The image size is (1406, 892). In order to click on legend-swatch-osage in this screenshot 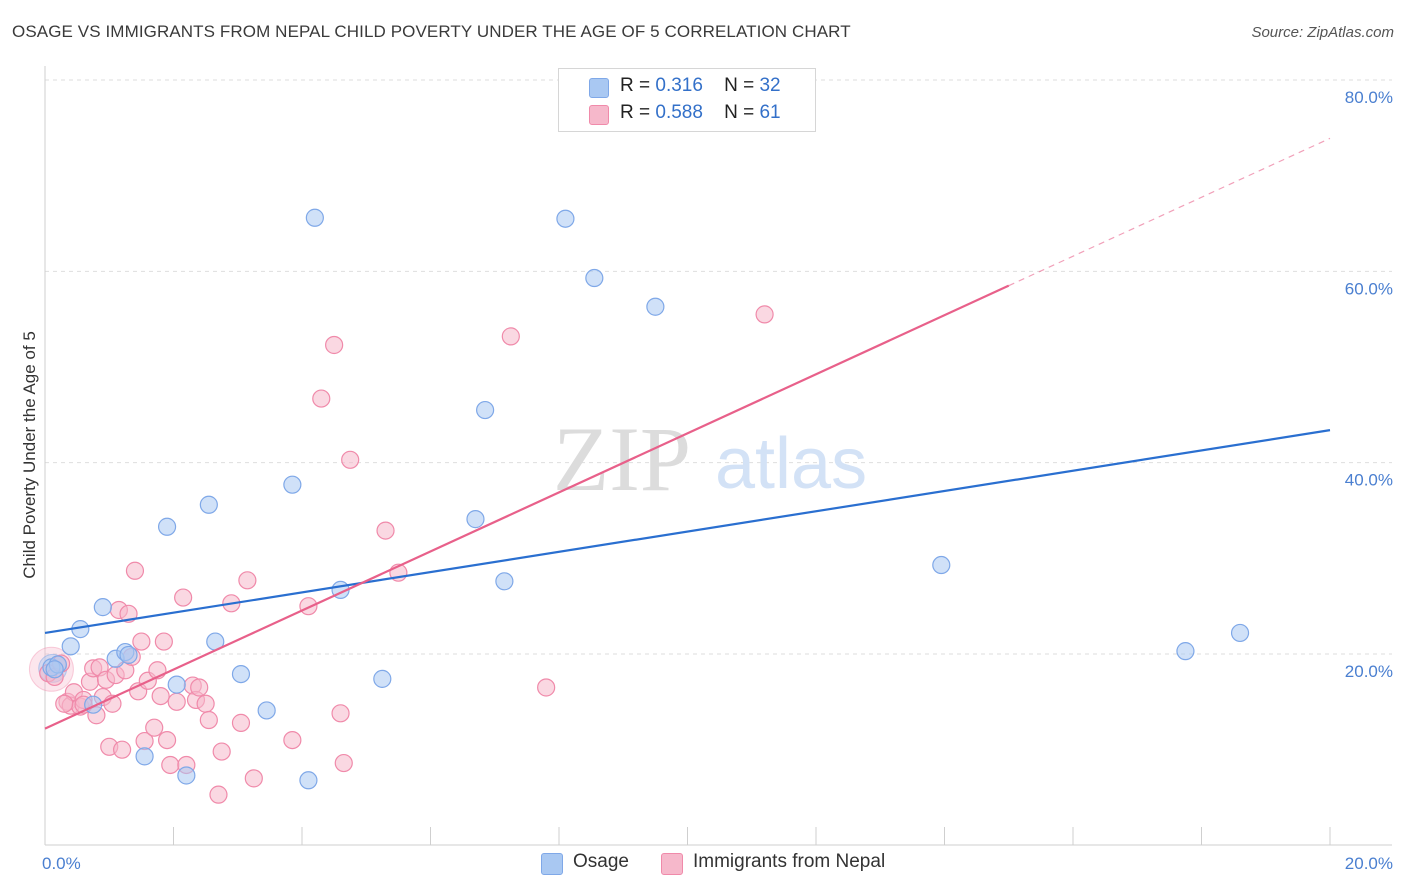, I will do `click(599, 88)`.